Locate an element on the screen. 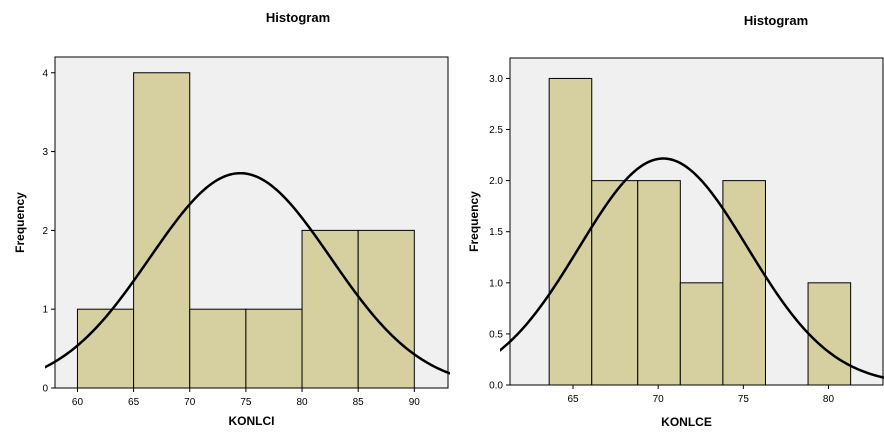 The width and height of the screenshot is (884, 437). chart0-xtick-label-0: 60 is located at coordinates (78, 402).